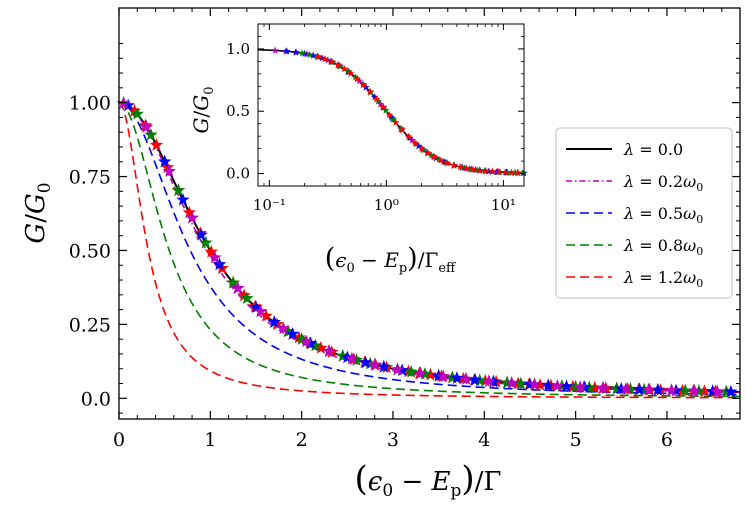 This screenshot has width=747, height=511. I want to click on main-x-tick-label: 3, so click(393, 440).